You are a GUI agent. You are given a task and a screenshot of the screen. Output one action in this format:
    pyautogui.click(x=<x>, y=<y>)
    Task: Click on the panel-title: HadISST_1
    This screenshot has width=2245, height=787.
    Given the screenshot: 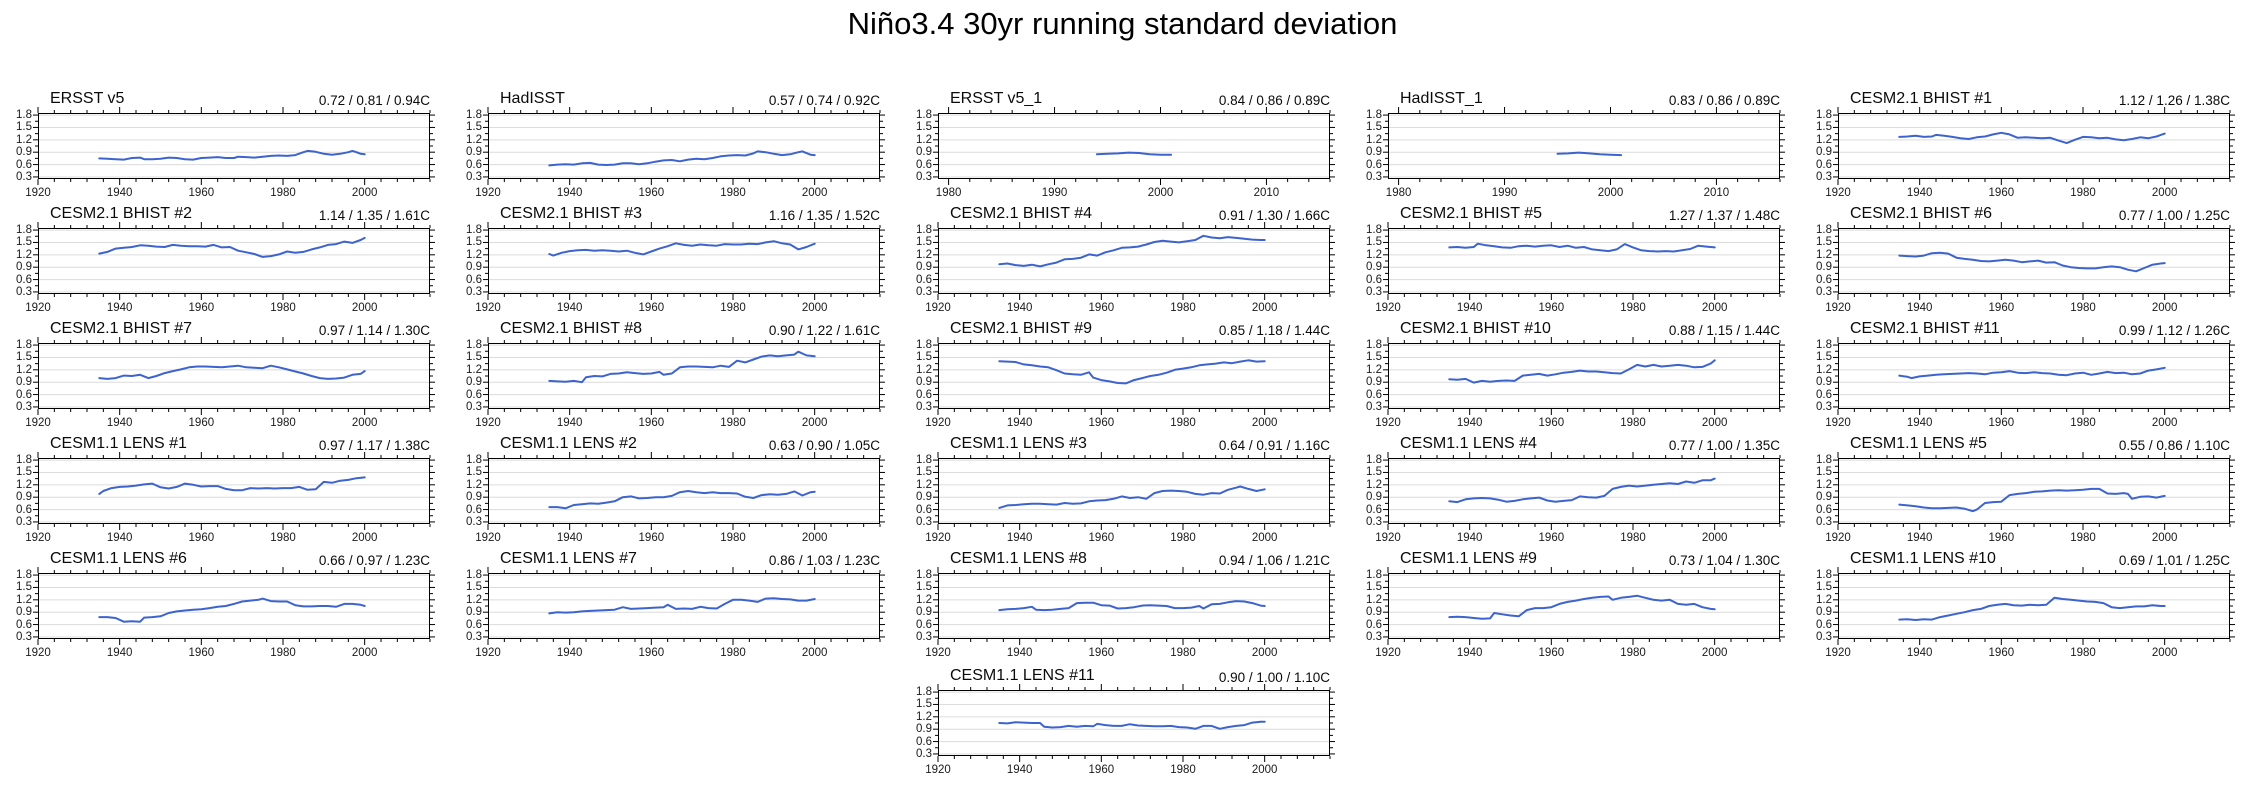 What is the action you would take?
    pyautogui.click(x=1441, y=98)
    